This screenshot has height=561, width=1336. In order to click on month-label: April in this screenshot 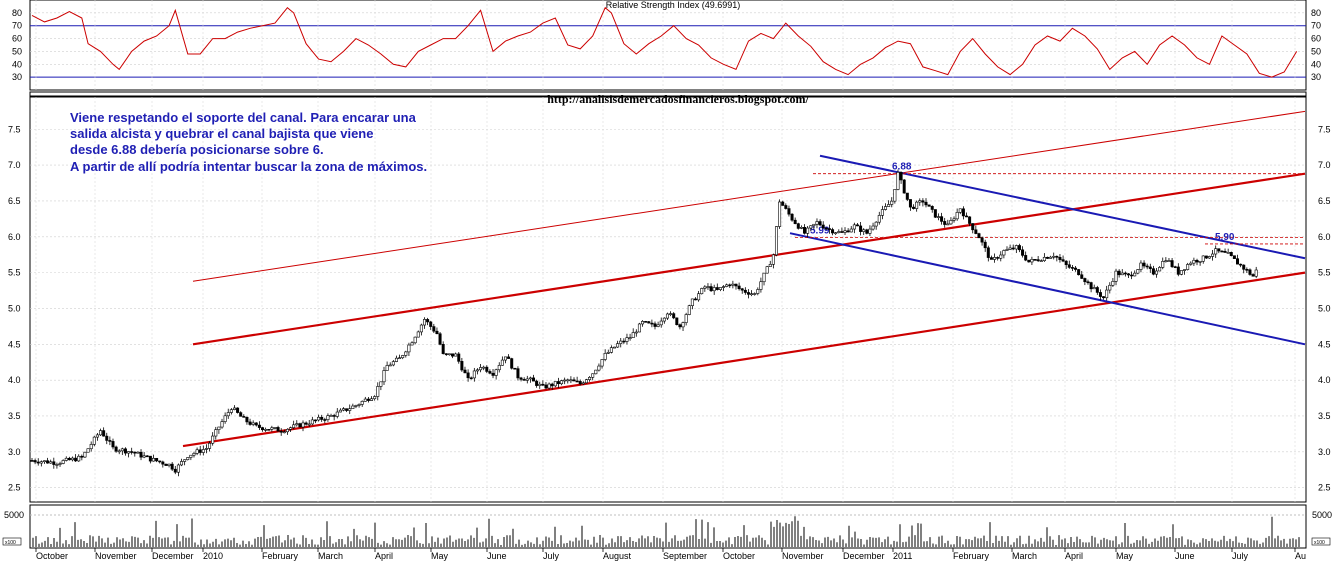, I will do `click(384, 556)`.